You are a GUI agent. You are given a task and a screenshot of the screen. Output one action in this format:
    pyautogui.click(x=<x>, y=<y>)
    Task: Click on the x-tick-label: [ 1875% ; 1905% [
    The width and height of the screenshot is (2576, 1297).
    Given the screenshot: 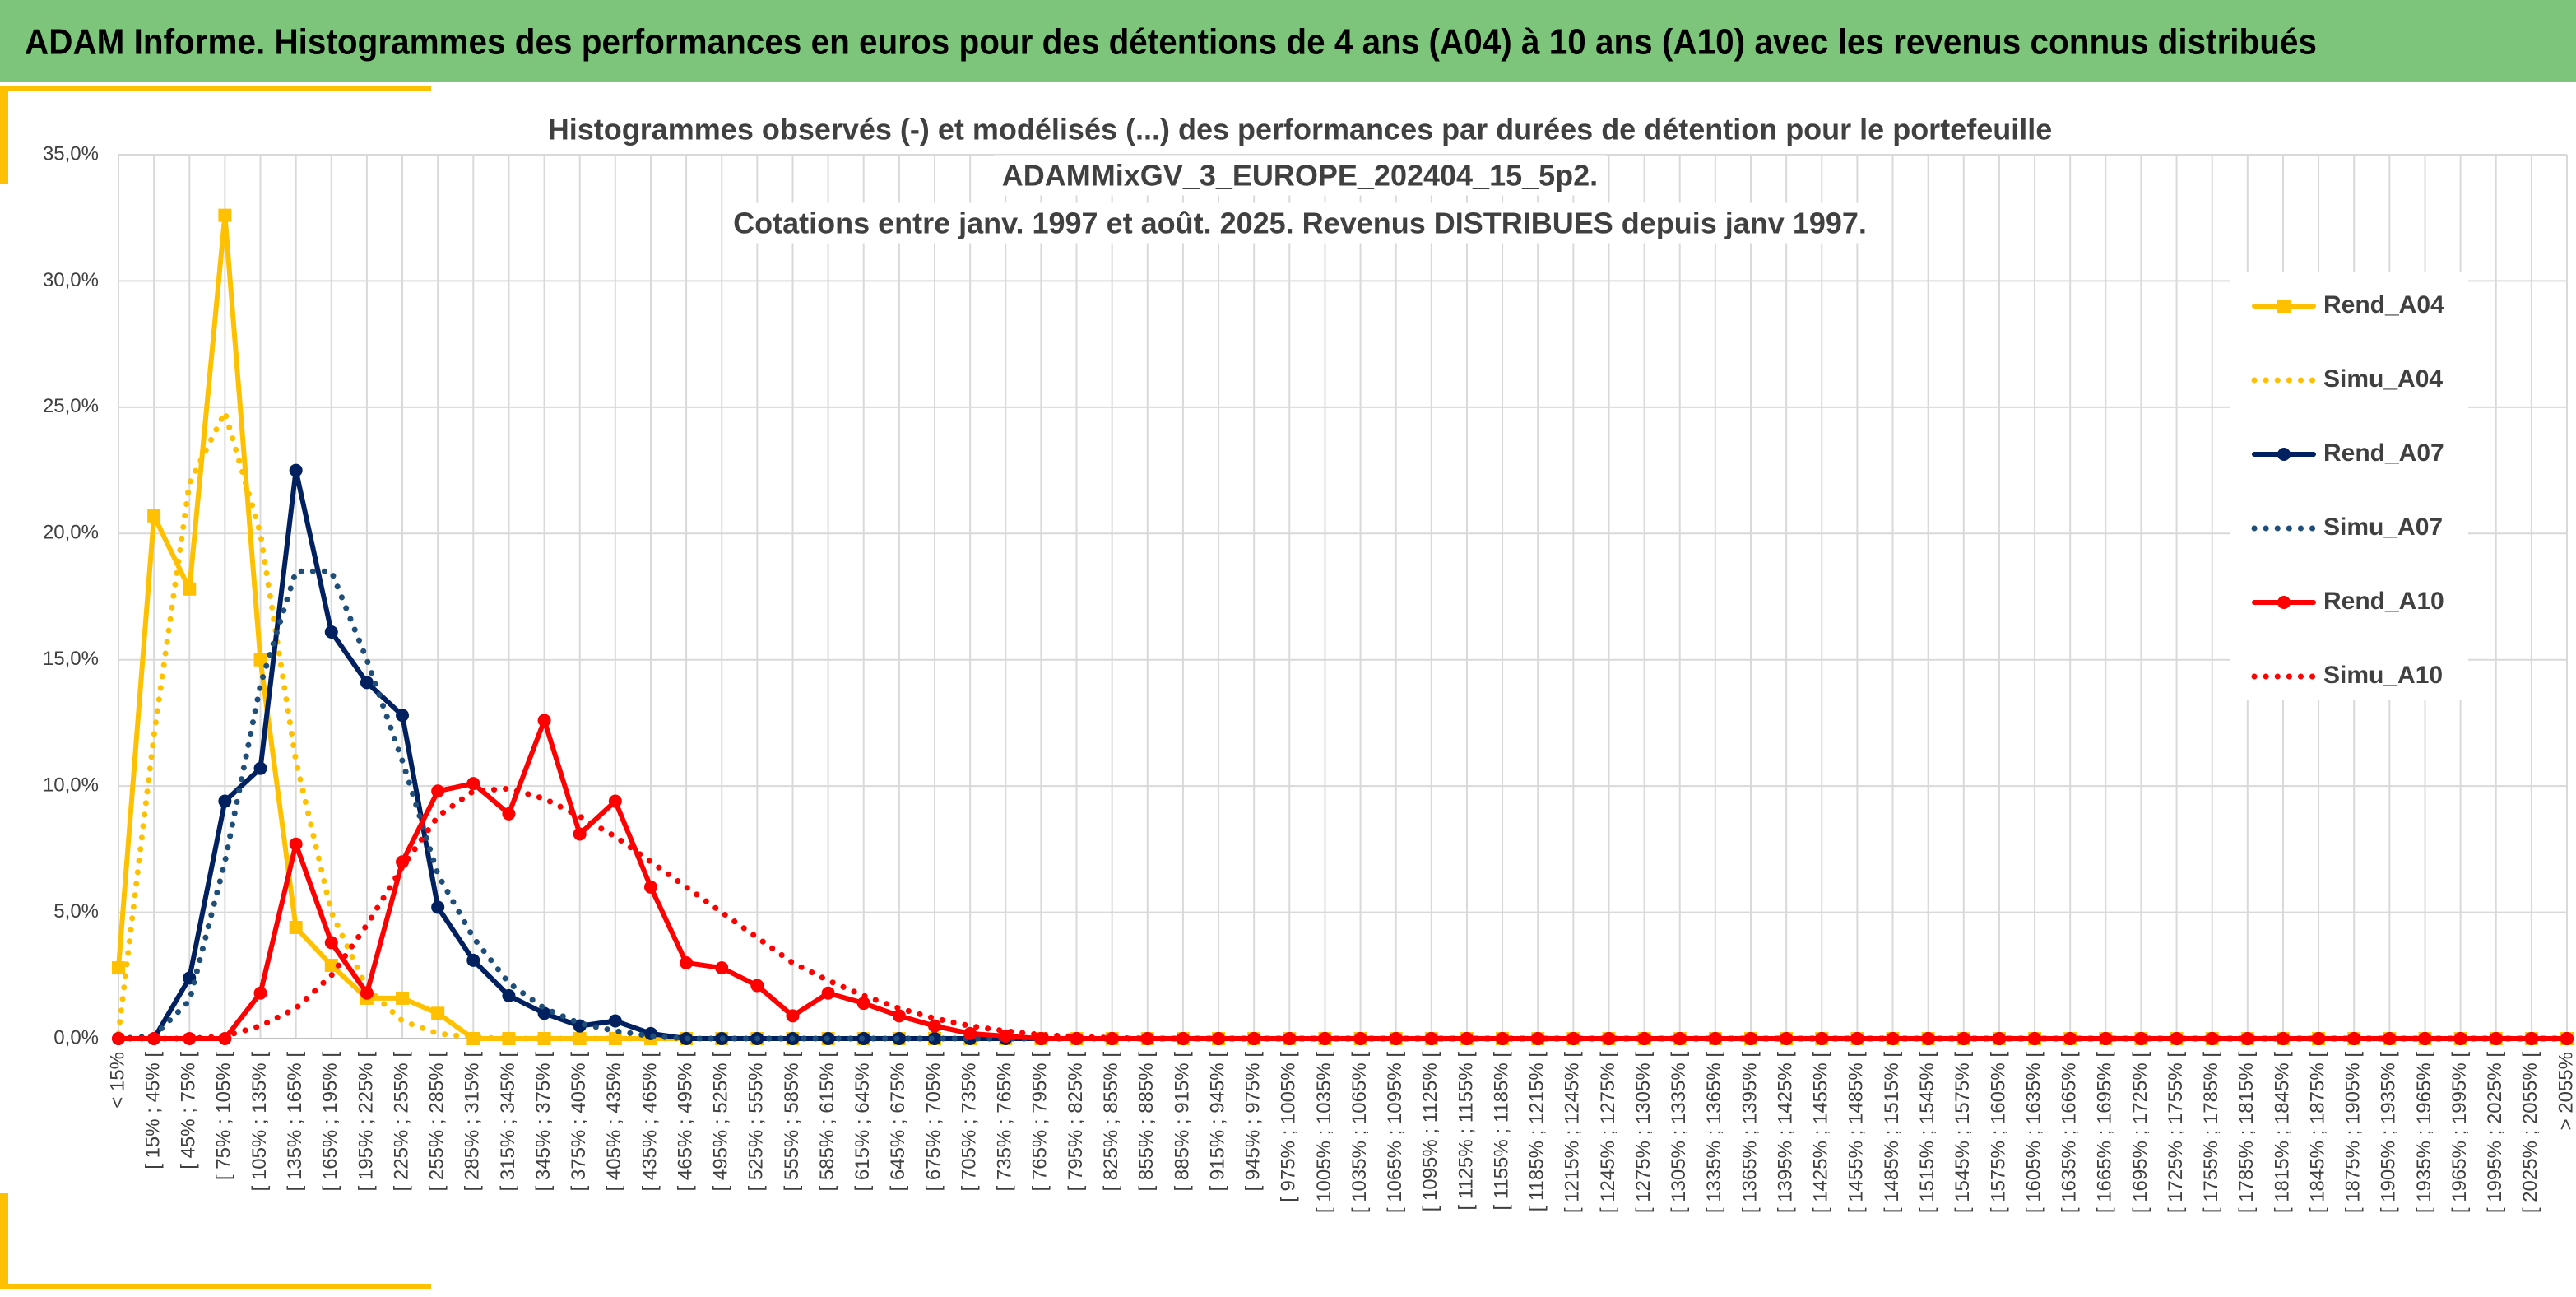 What is the action you would take?
    pyautogui.click(x=2353, y=1133)
    